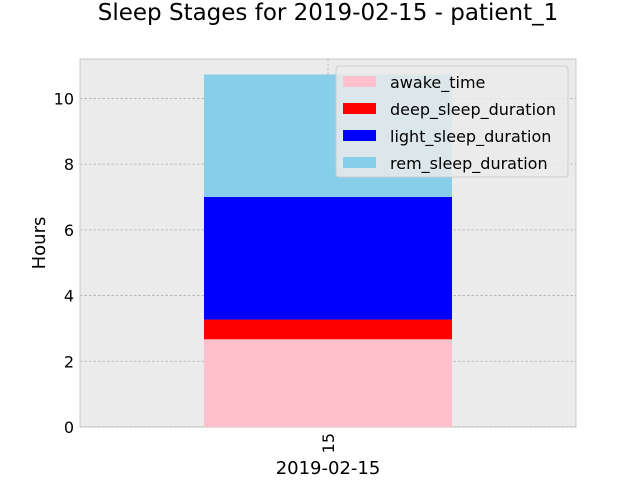 The image size is (640, 485). What do you see at coordinates (39, 243) in the screenshot?
I see `y-axis-label: Hours` at bounding box center [39, 243].